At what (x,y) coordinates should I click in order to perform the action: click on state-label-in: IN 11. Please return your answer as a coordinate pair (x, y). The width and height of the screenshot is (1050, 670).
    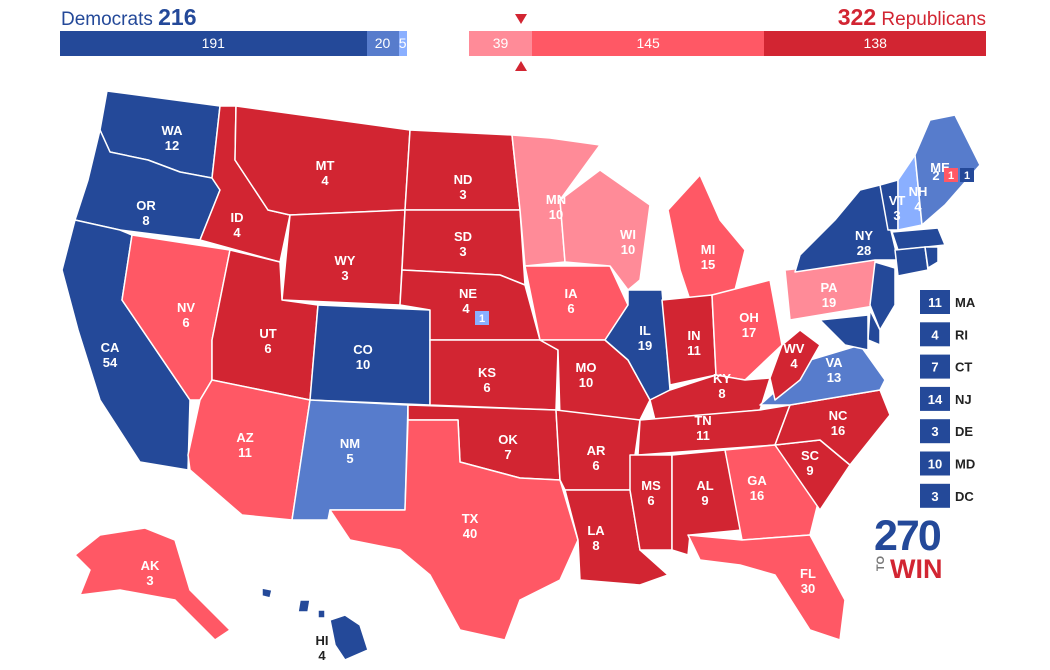
    Looking at the image, I should click on (694, 343).